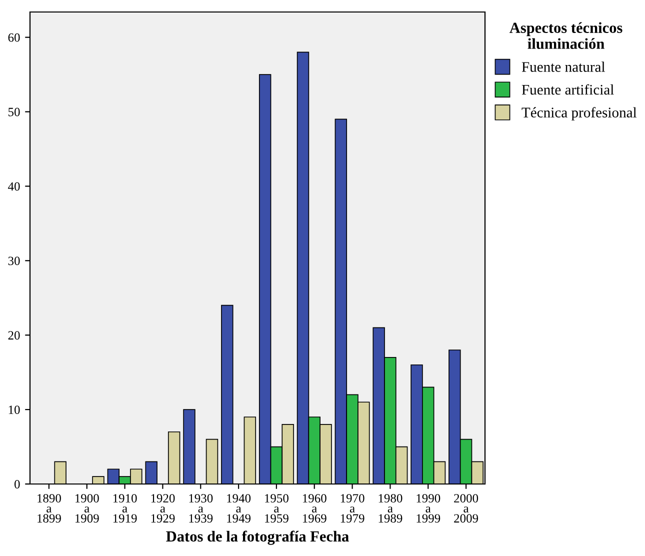  Describe the element at coordinates (257, 537) in the screenshot. I see `x-axis-title: Datos de la fotografía Fecha` at that location.